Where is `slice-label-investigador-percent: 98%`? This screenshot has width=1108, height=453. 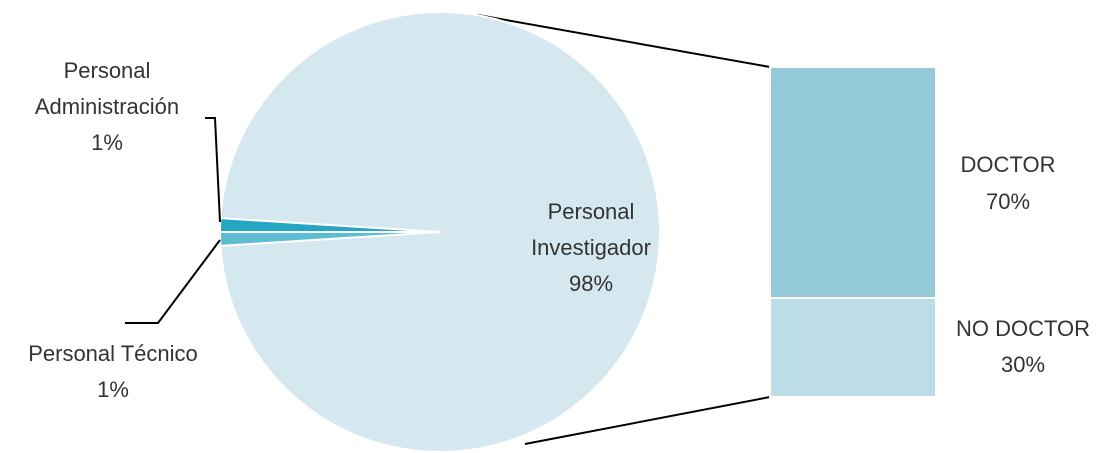 slice-label-investigador-percent: 98% is located at coordinates (591, 283).